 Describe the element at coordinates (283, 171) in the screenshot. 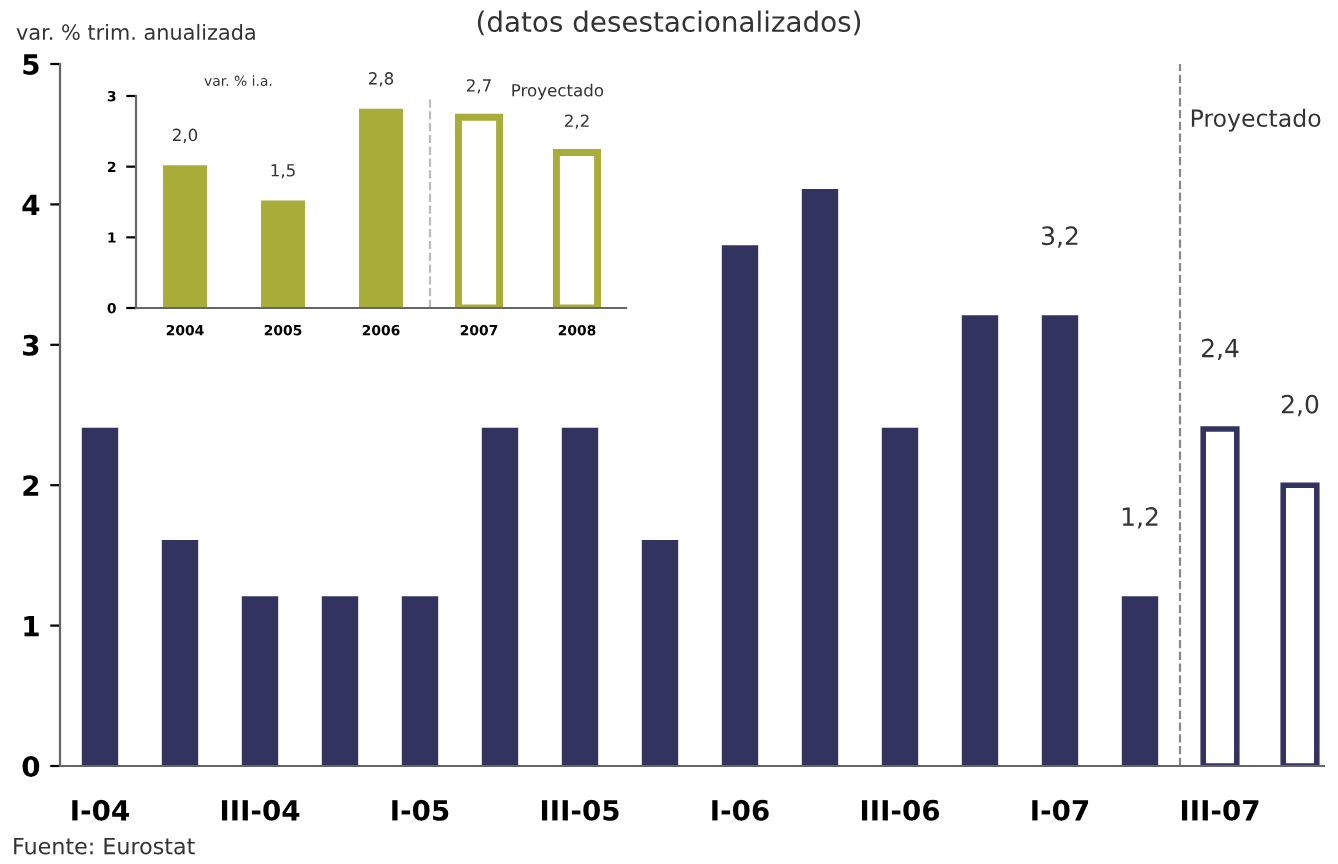

I see `data-label: 1,5` at that location.